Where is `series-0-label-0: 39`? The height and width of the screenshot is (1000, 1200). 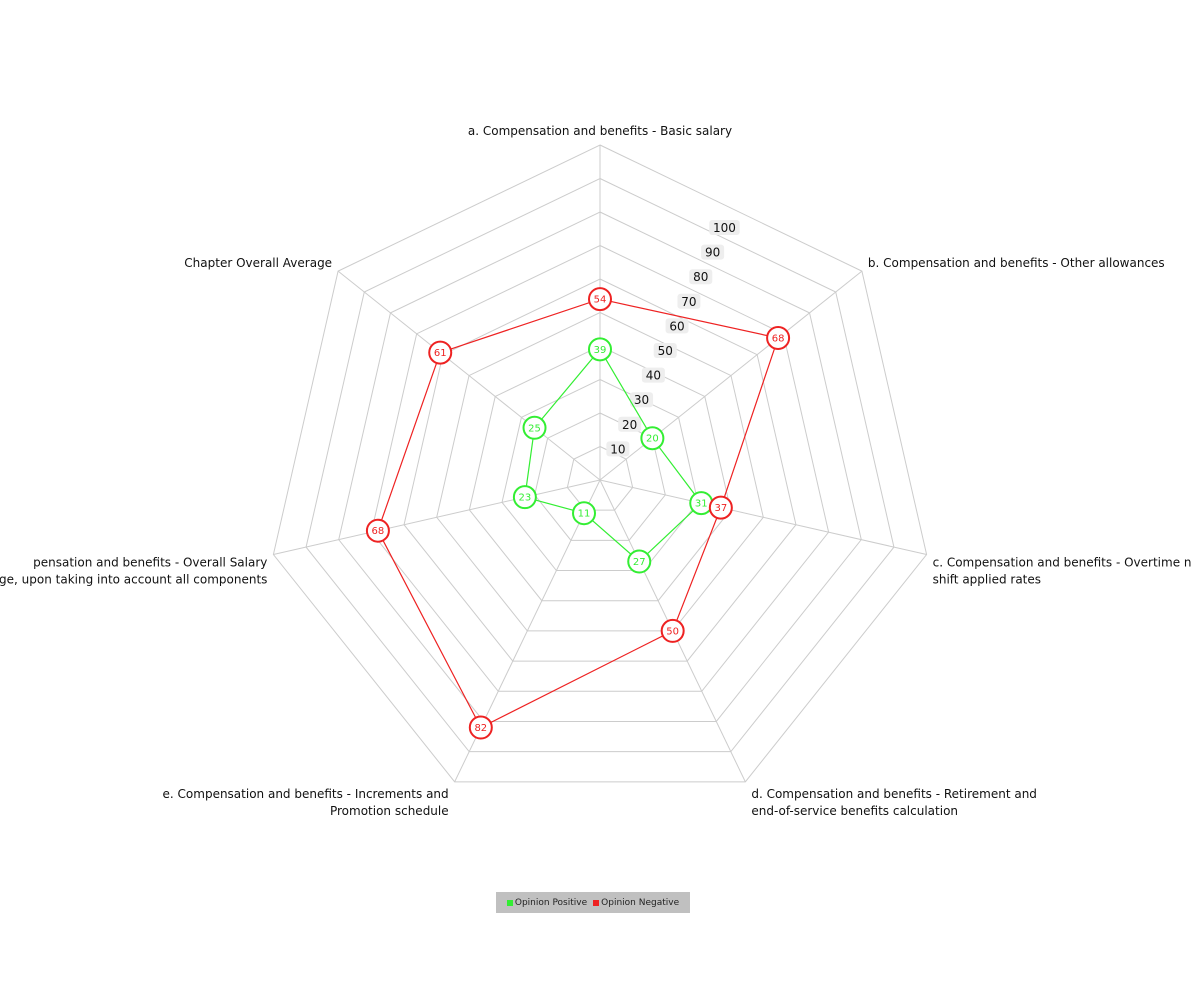 series-0-label-0: 39 is located at coordinates (600, 350).